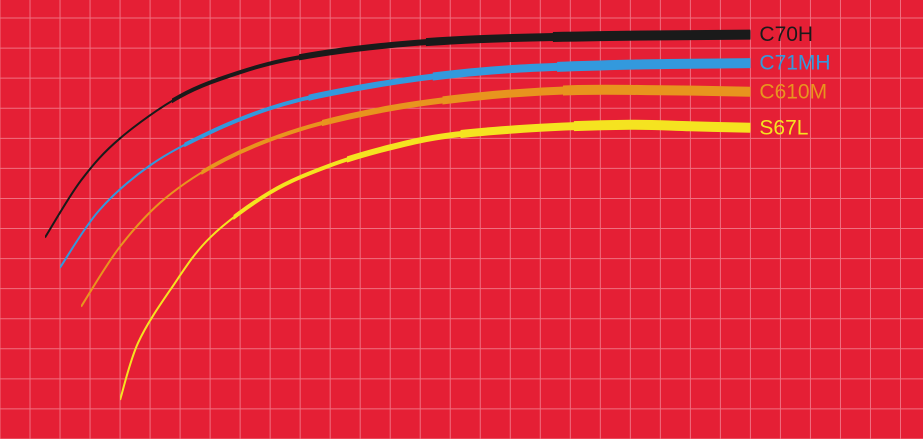 This screenshot has height=439, width=923. I want to click on series-label-c610m: C610M, so click(793, 91).